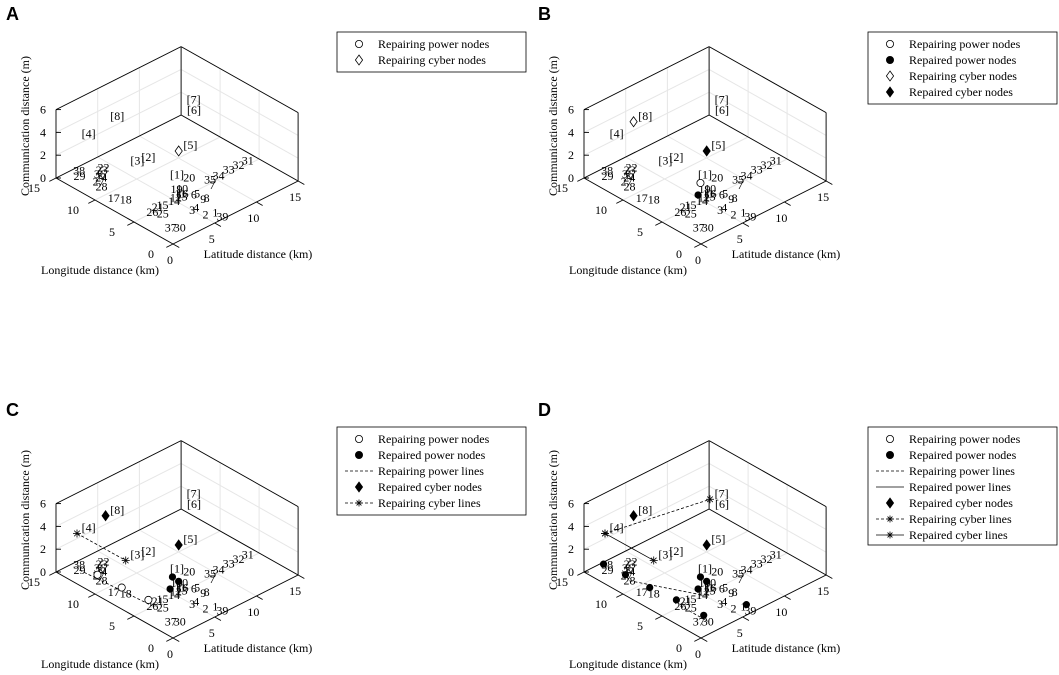  I want to click on repairing-cyber-node-marker, so click(633, 122).